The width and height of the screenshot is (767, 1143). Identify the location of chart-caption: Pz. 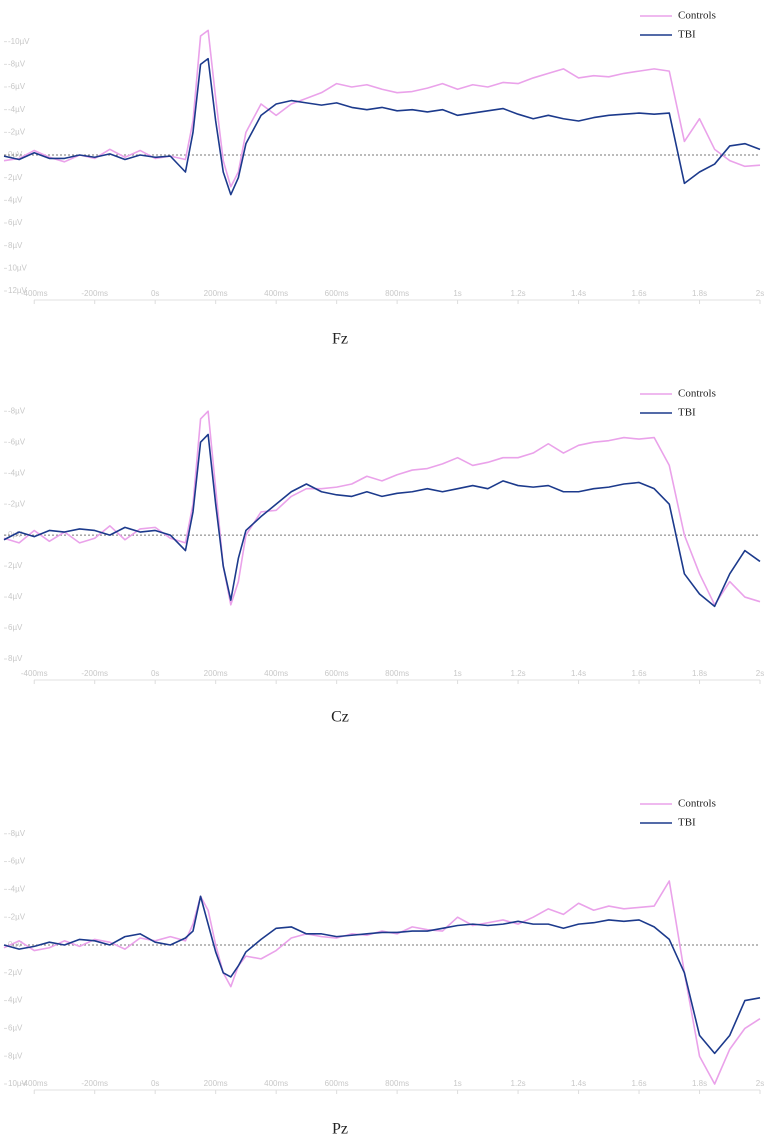
(340, 1129).